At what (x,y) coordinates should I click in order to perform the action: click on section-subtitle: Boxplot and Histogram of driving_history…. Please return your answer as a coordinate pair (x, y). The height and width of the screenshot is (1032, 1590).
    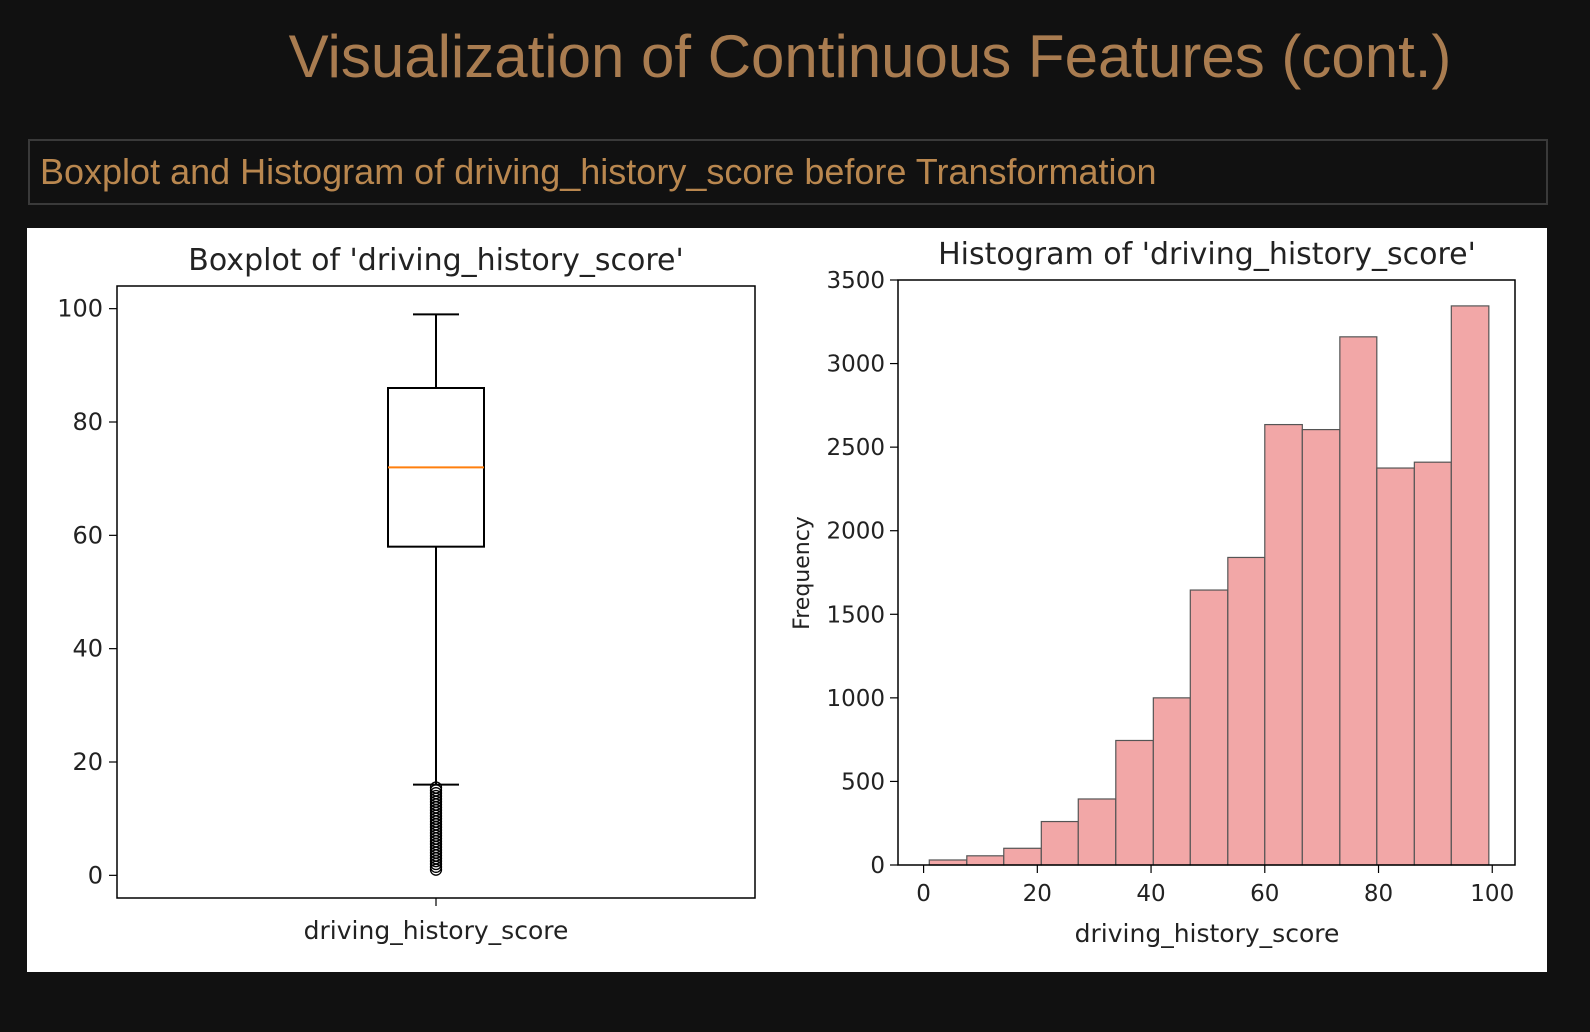
    Looking at the image, I should click on (788, 172).